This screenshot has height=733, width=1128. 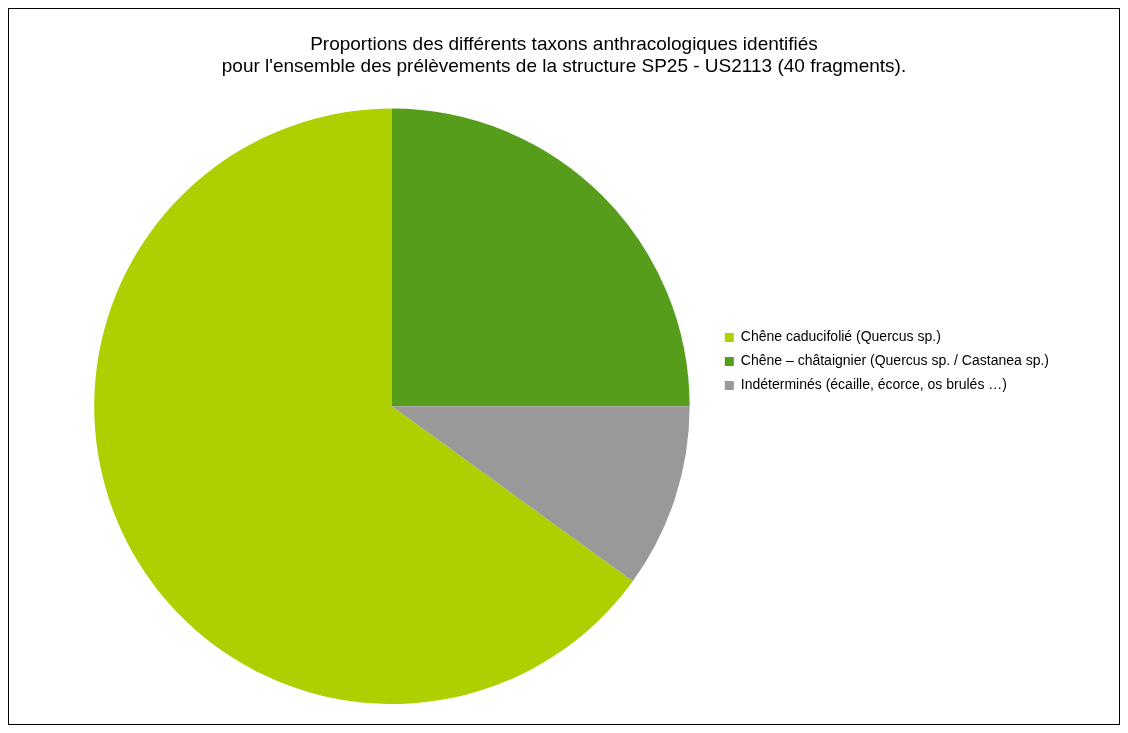 What do you see at coordinates (564, 54) in the screenshot?
I see `chart-title: Proportions des différents taxons anthracologiques identifiés pour l'ensemble des prélèvements de la structure SP25 - US2113 (40 fragments).` at bounding box center [564, 54].